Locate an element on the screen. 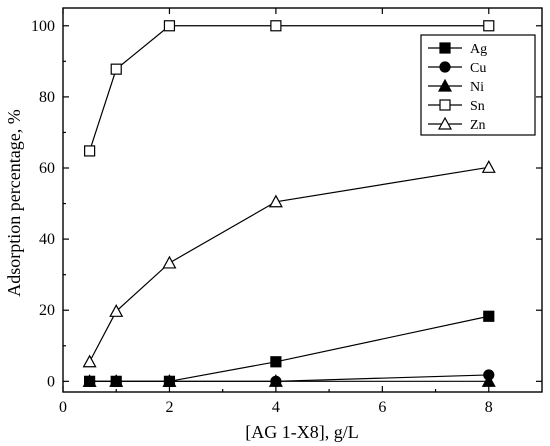  series-ag is located at coordinates (289, 348).